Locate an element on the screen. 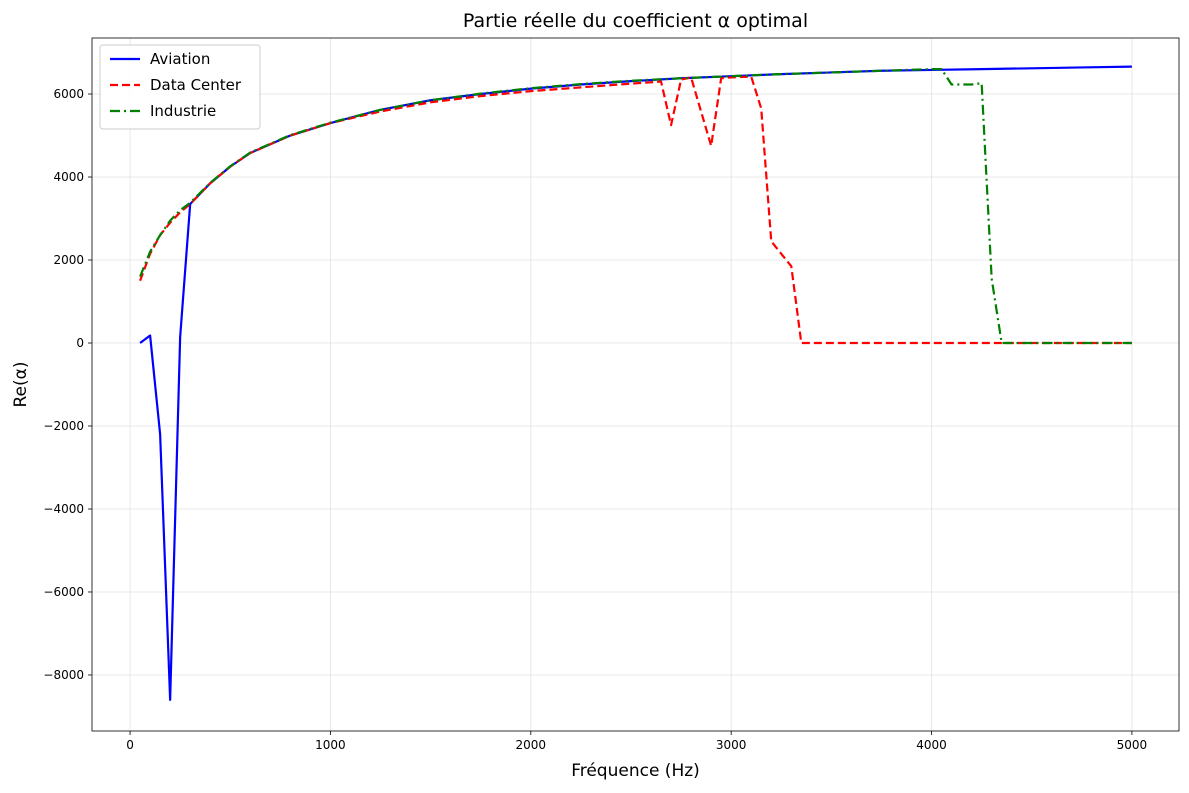  legend-item: Aviation is located at coordinates (160, 59).